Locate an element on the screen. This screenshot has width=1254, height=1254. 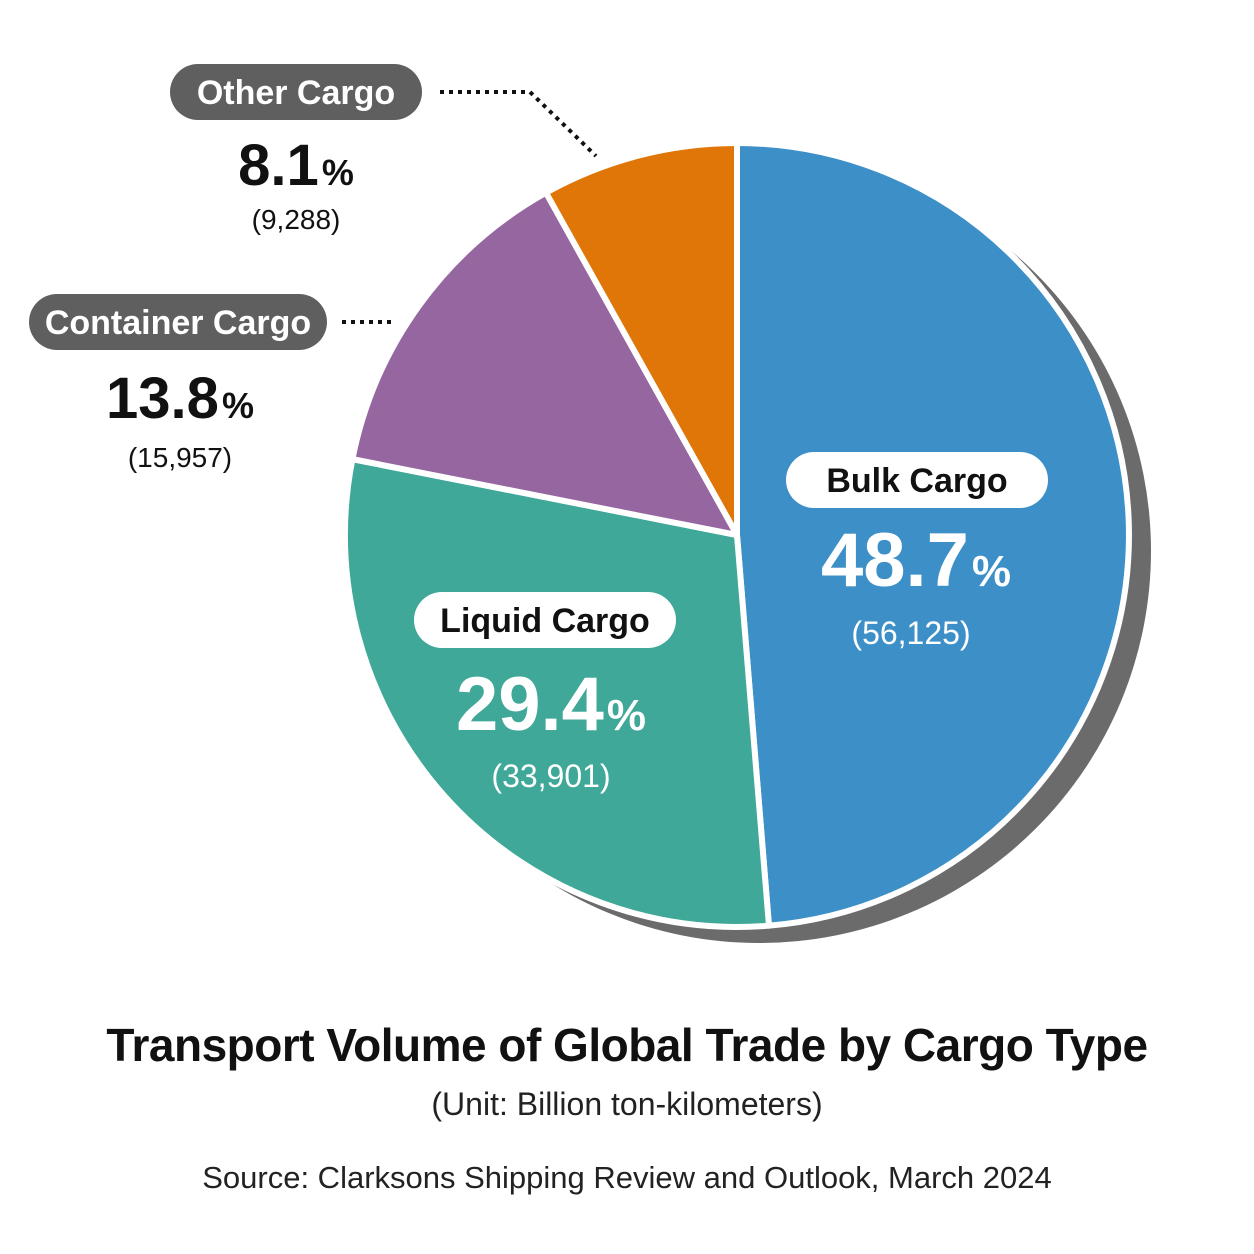
chart-unit: (Unit: Billion ton-kilometers) is located at coordinates (627, 1104).